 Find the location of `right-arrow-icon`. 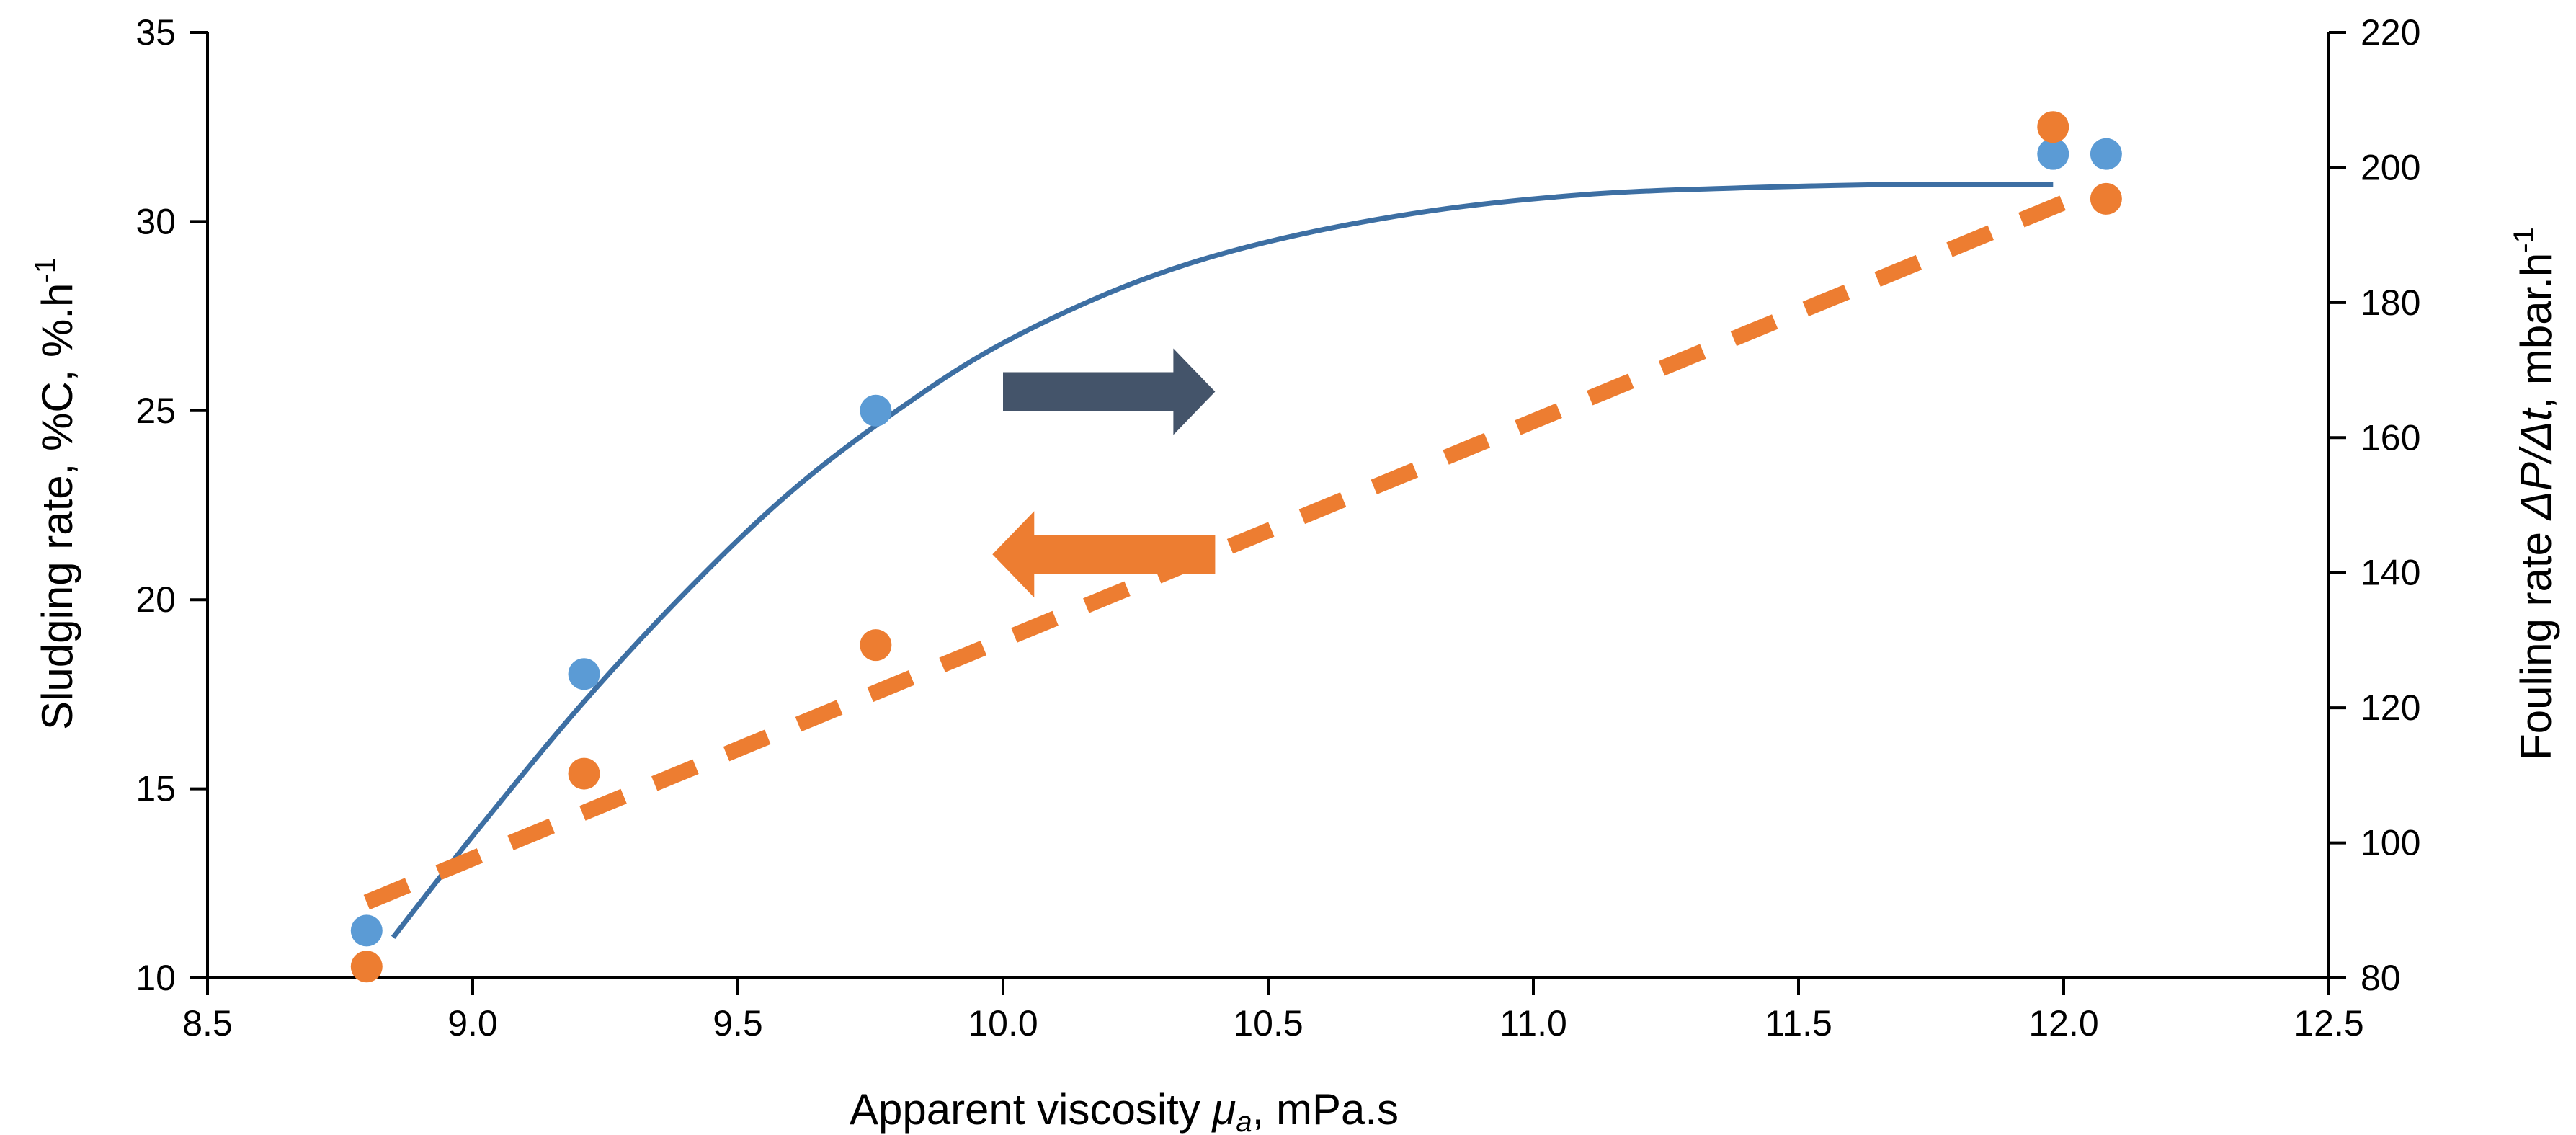

right-arrow-icon is located at coordinates (1109, 391).